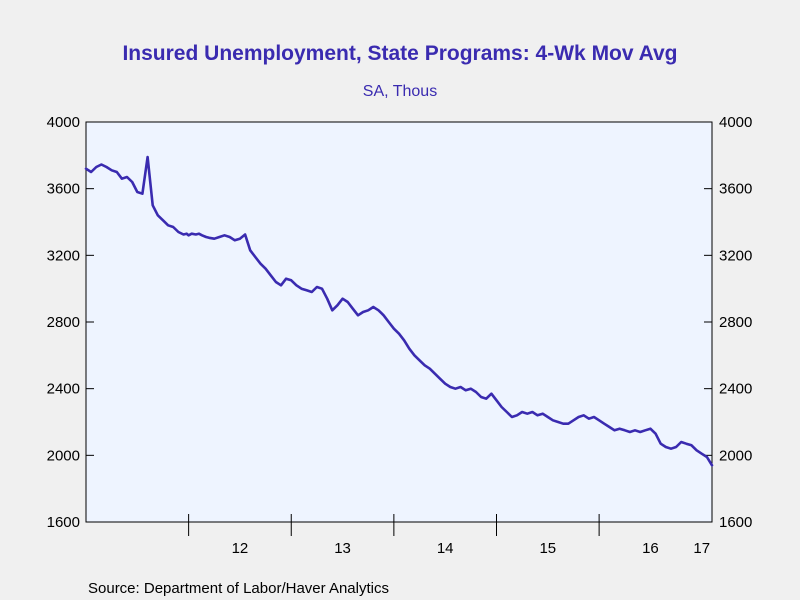 The width and height of the screenshot is (800, 600). Describe the element at coordinates (63, 189) in the screenshot. I see `y-tick-label-left: 3600` at that location.